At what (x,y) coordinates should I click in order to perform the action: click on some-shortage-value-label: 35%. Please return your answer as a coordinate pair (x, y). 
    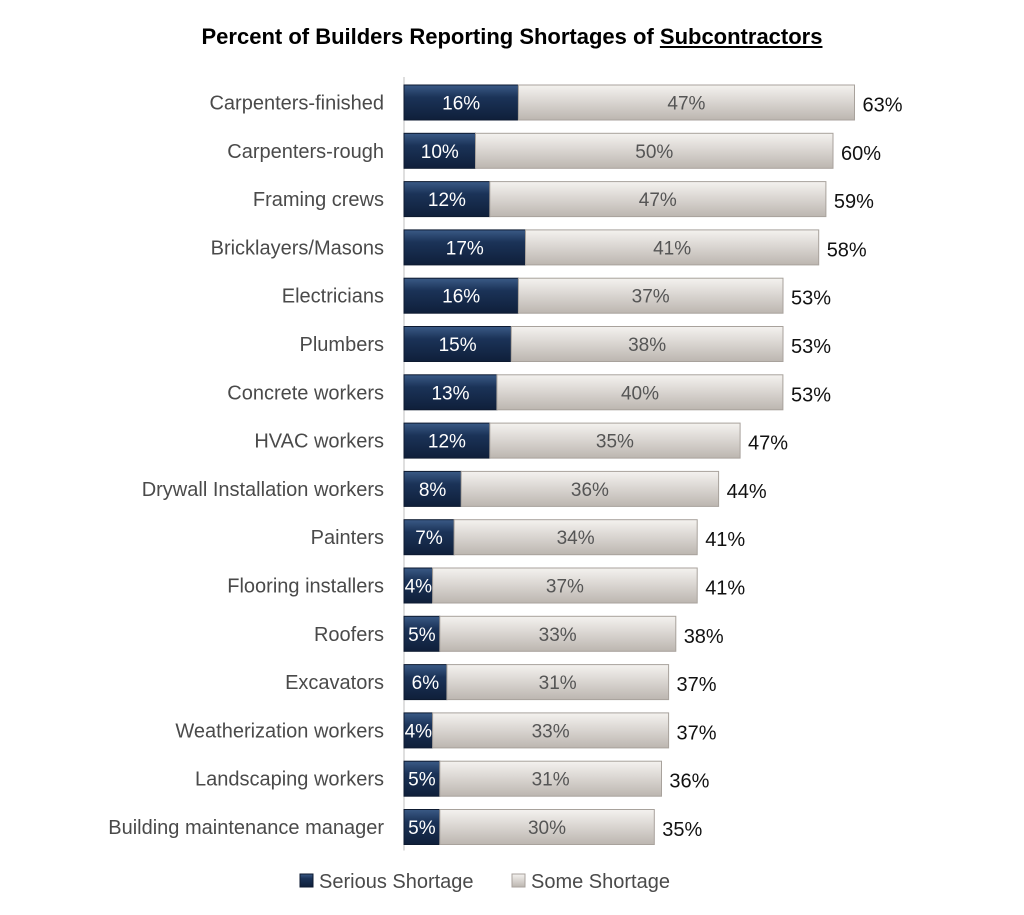
    Looking at the image, I should click on (615, 442).